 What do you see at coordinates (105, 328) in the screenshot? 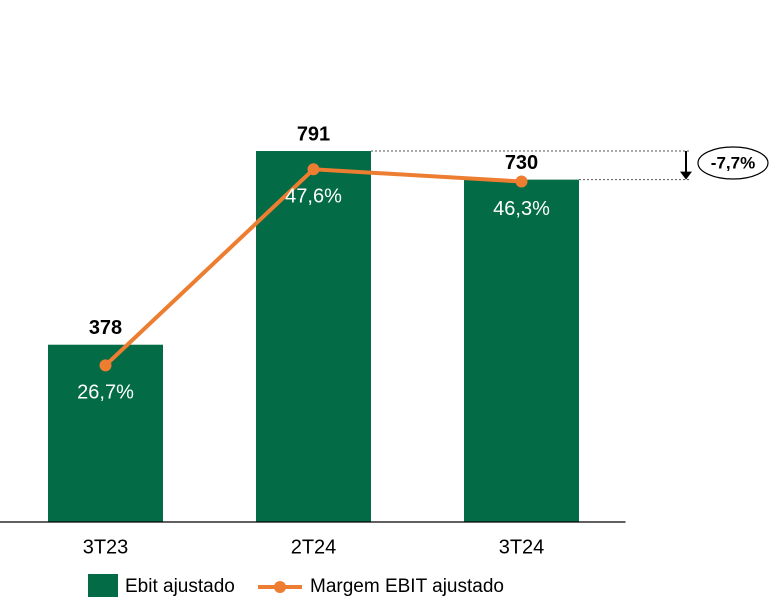
I see `bar-value-label: 378` at bounding box center [105, 328].